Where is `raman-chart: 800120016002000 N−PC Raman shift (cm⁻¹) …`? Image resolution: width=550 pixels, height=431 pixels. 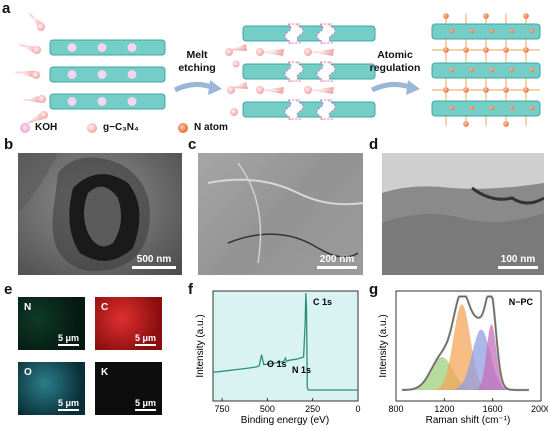 raman-chart: 800120016002000 N−PC Raman shift (cm⁻¹) … is located at coordinates (463, 358).